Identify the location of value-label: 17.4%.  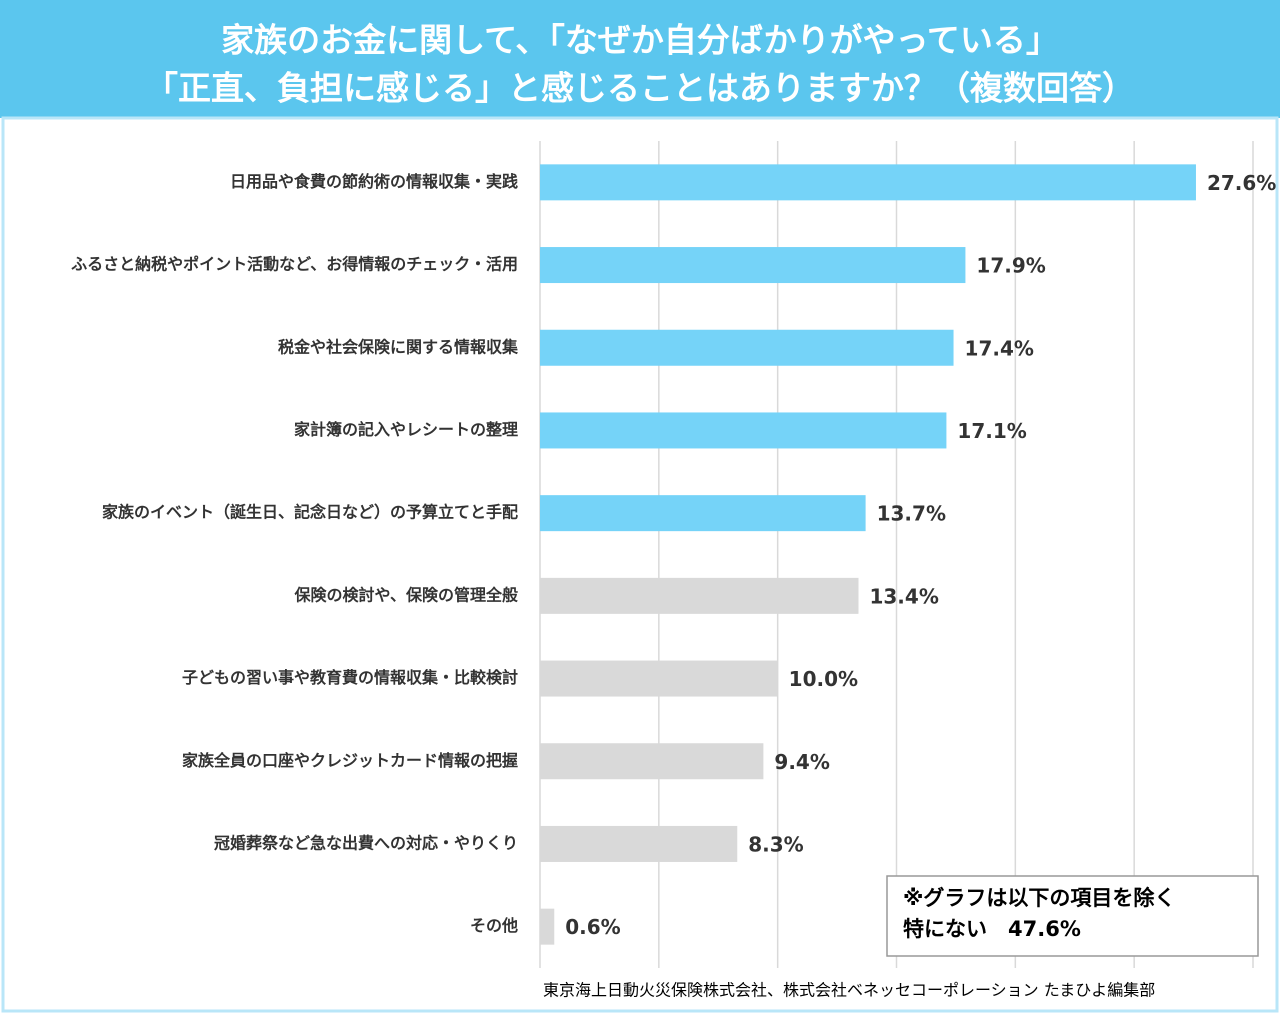
(999, 348).